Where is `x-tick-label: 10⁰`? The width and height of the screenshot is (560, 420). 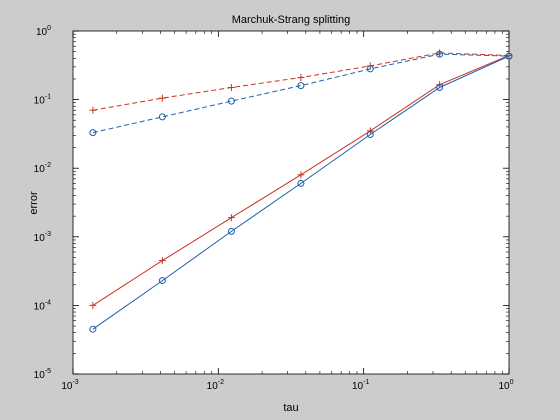
x-tick-label: 10⁰ is located at coordinates (505, 385).